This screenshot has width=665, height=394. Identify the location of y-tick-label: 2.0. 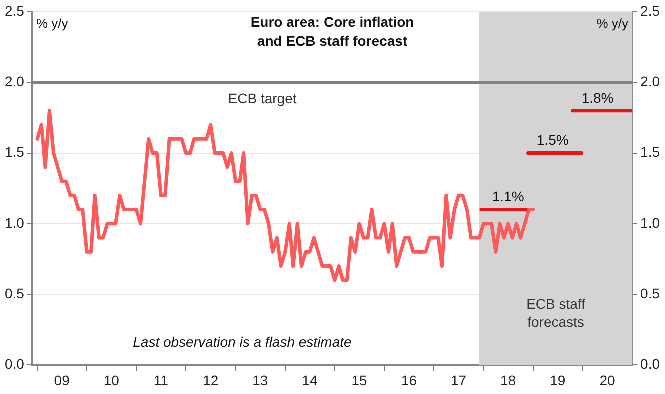
(14, 82).